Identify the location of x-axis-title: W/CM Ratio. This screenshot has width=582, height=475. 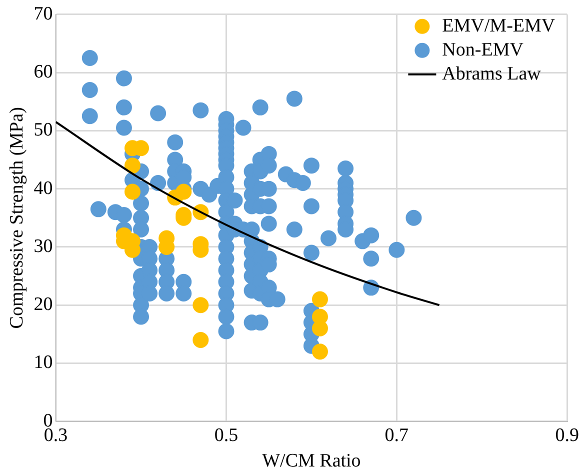
(311, 461).